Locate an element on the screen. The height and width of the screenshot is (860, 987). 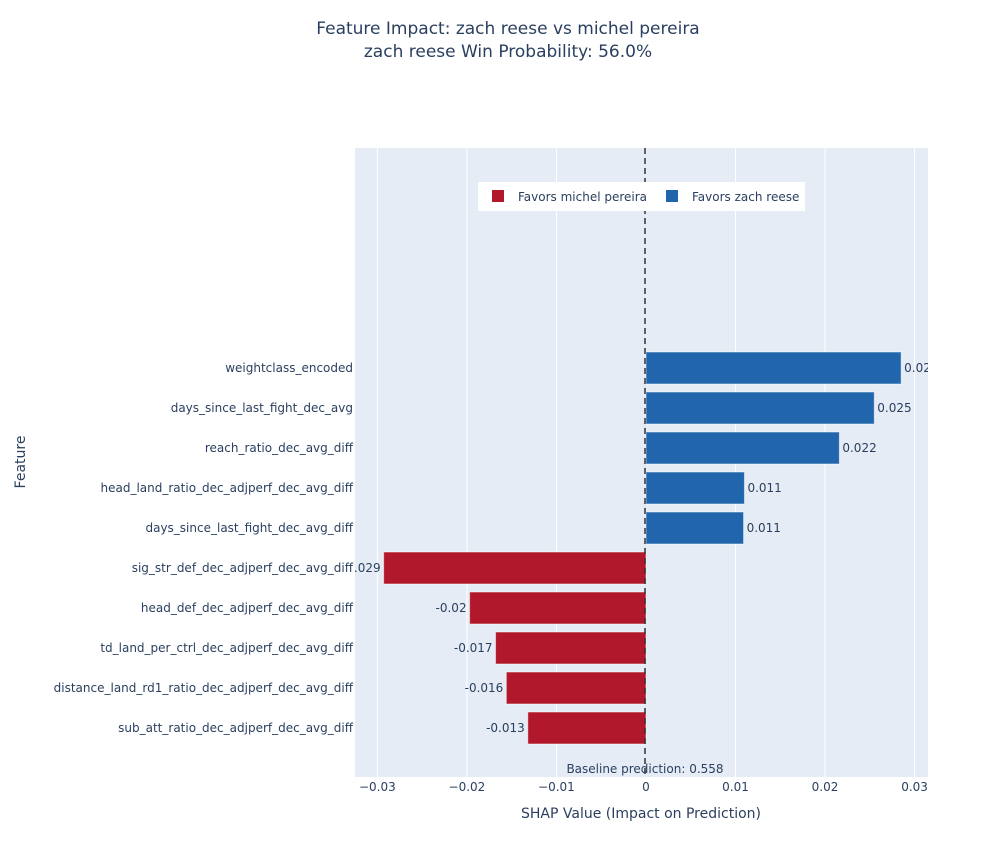
legend-item-michel-pereira: Favors michel pereira is located at coordinates (582, 197).